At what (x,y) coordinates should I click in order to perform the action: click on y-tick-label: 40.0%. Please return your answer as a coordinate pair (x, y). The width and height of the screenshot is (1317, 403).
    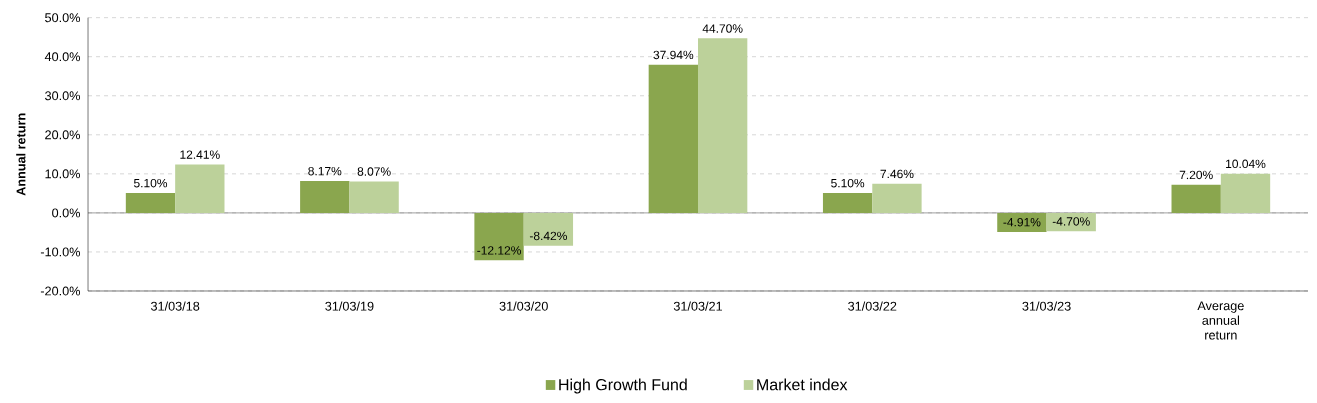
    Looking at the image, I should click on (62, 57).